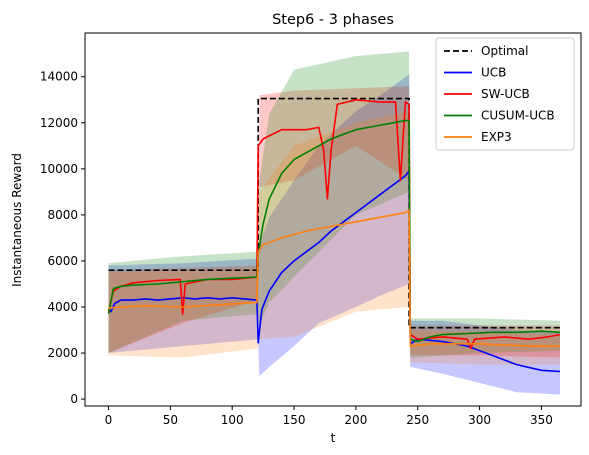 The height and width of the screenshot is (455, 589). I want to click on x-tick-label: 0, so click(109, 420).